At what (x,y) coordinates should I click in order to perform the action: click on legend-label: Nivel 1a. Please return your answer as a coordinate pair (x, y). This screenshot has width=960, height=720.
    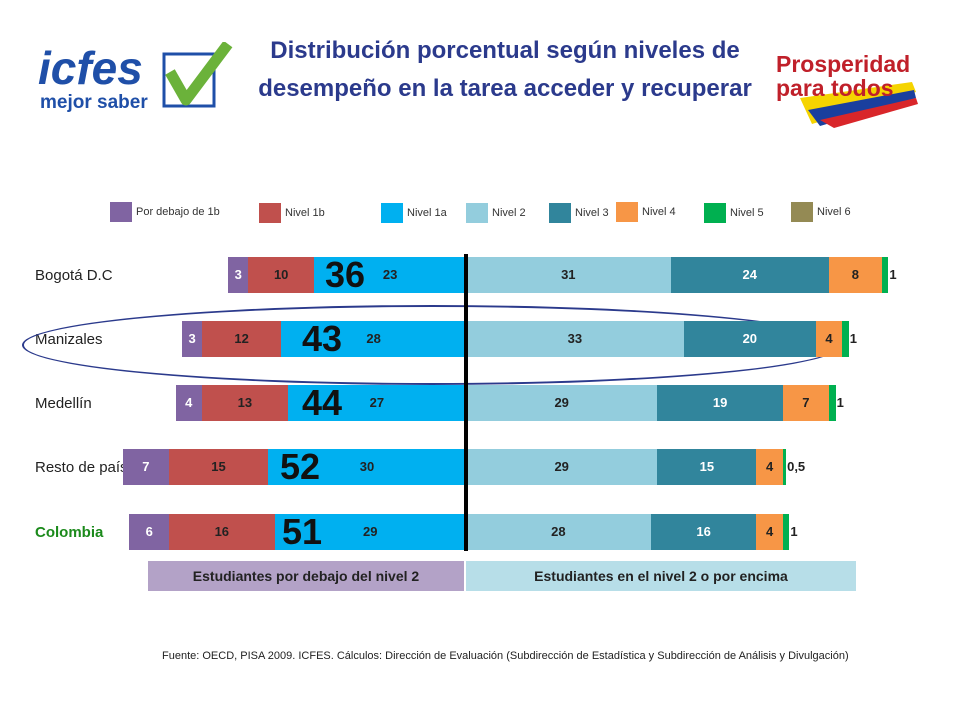
    Looking at the image, I should click on (427, 213).